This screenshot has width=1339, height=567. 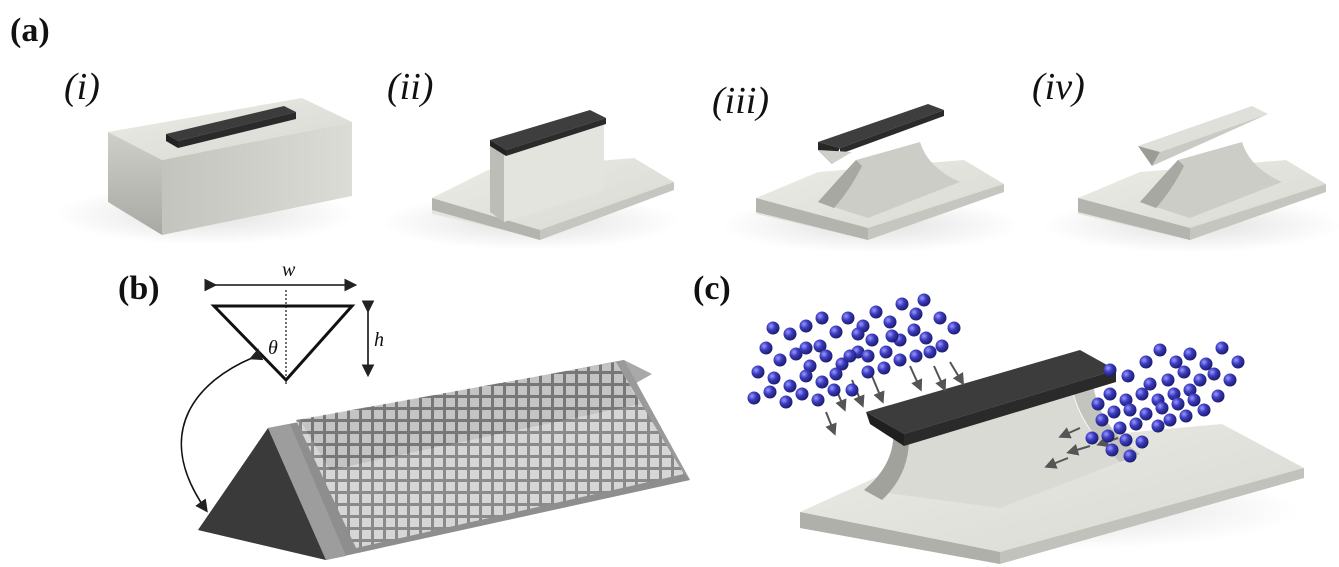 What do you see at coordinates (1058, 87) in the screenshot?
I see `step-iv-label: (iv)` at bounding box center [1058, 87].